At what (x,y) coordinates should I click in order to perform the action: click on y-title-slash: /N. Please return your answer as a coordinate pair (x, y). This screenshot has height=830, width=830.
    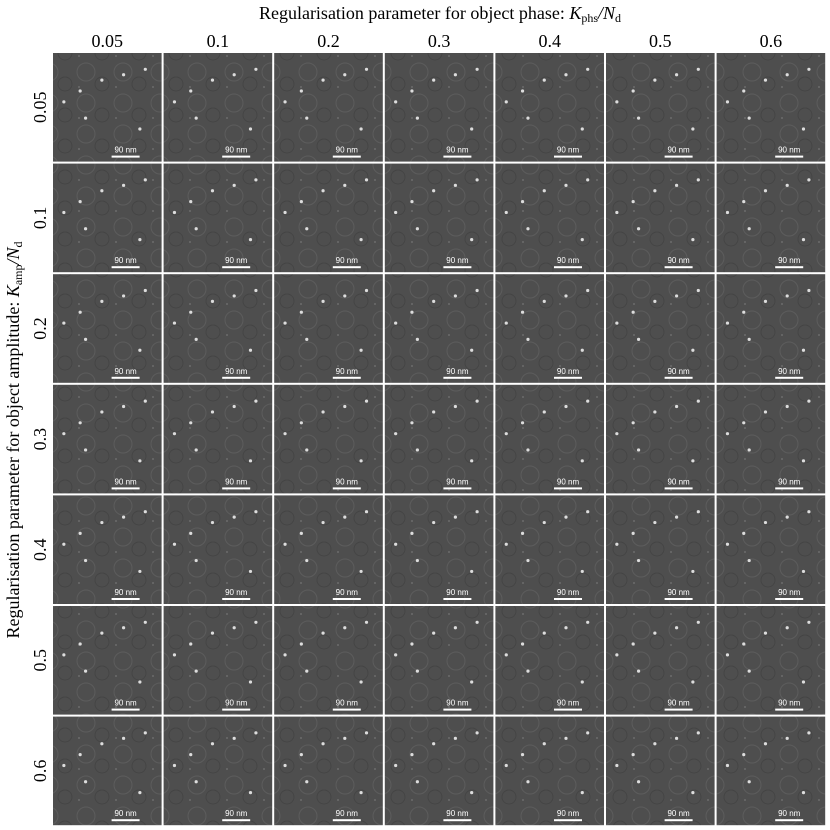
    Looking at the image, I should click on (13, 255).